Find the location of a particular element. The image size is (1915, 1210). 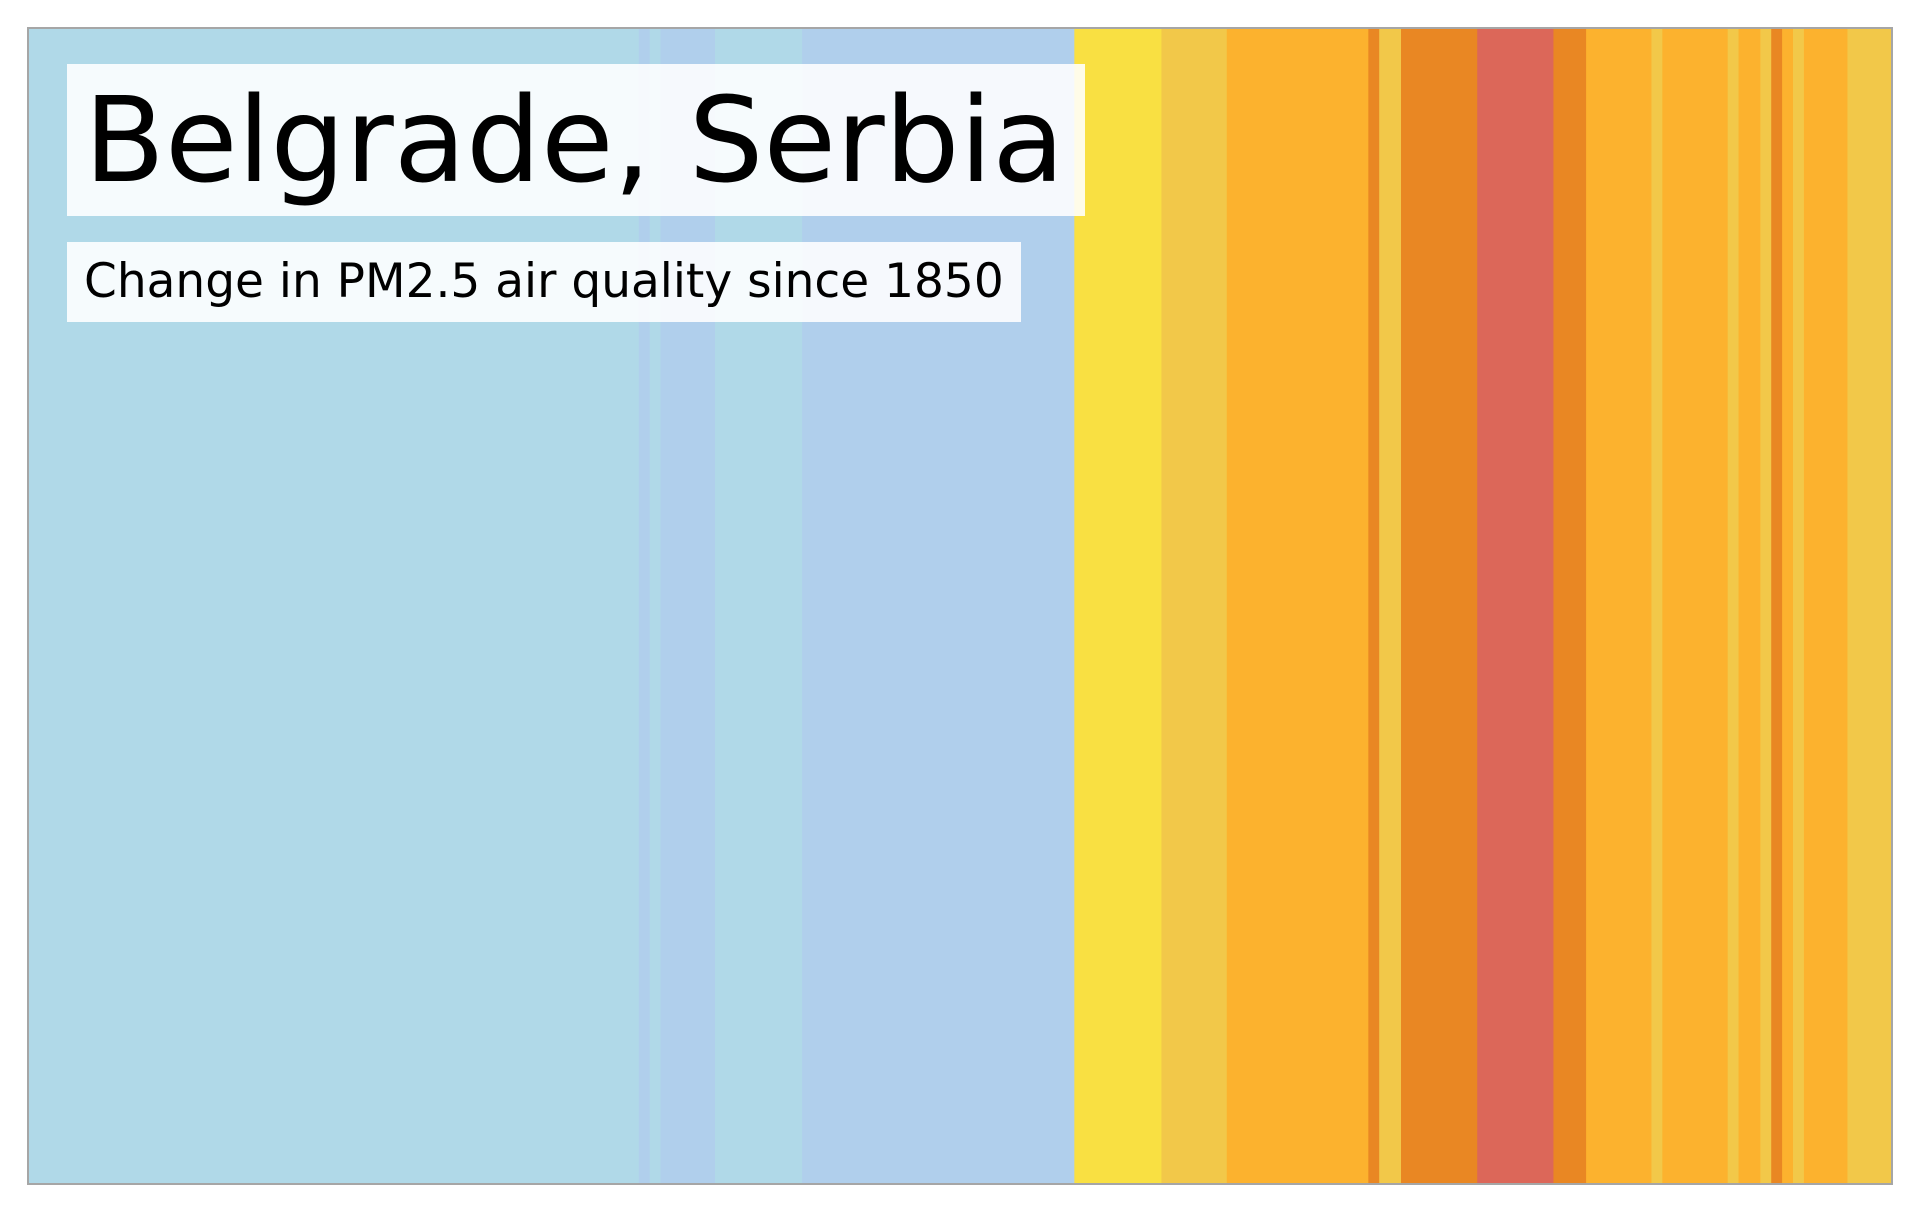

stripe-2000 is located at coordinates (1695, 606).